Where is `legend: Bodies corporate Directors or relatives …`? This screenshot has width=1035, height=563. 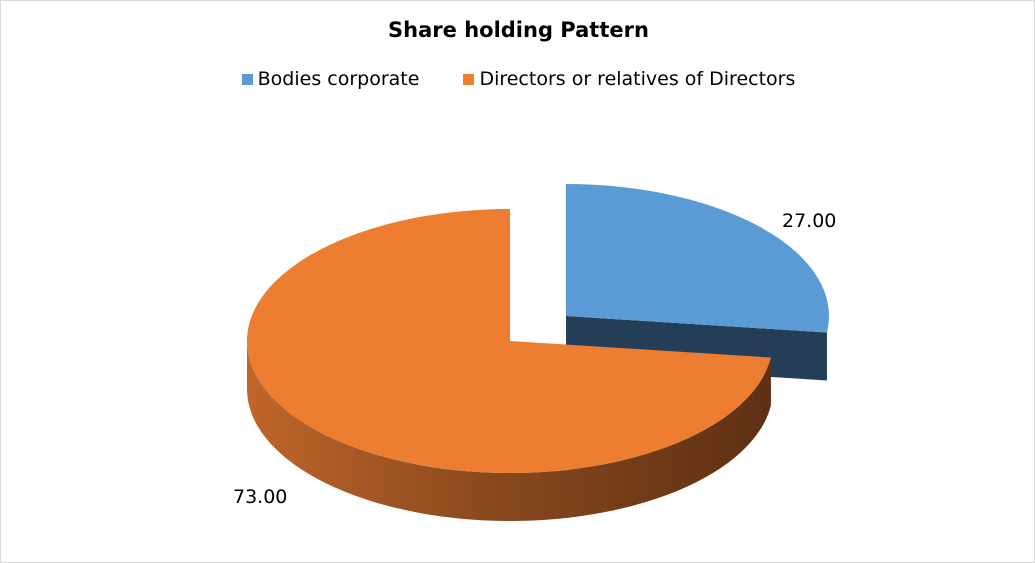 legend: Bodies corporate Directors or relatives … is located at coordinates (518, 79).